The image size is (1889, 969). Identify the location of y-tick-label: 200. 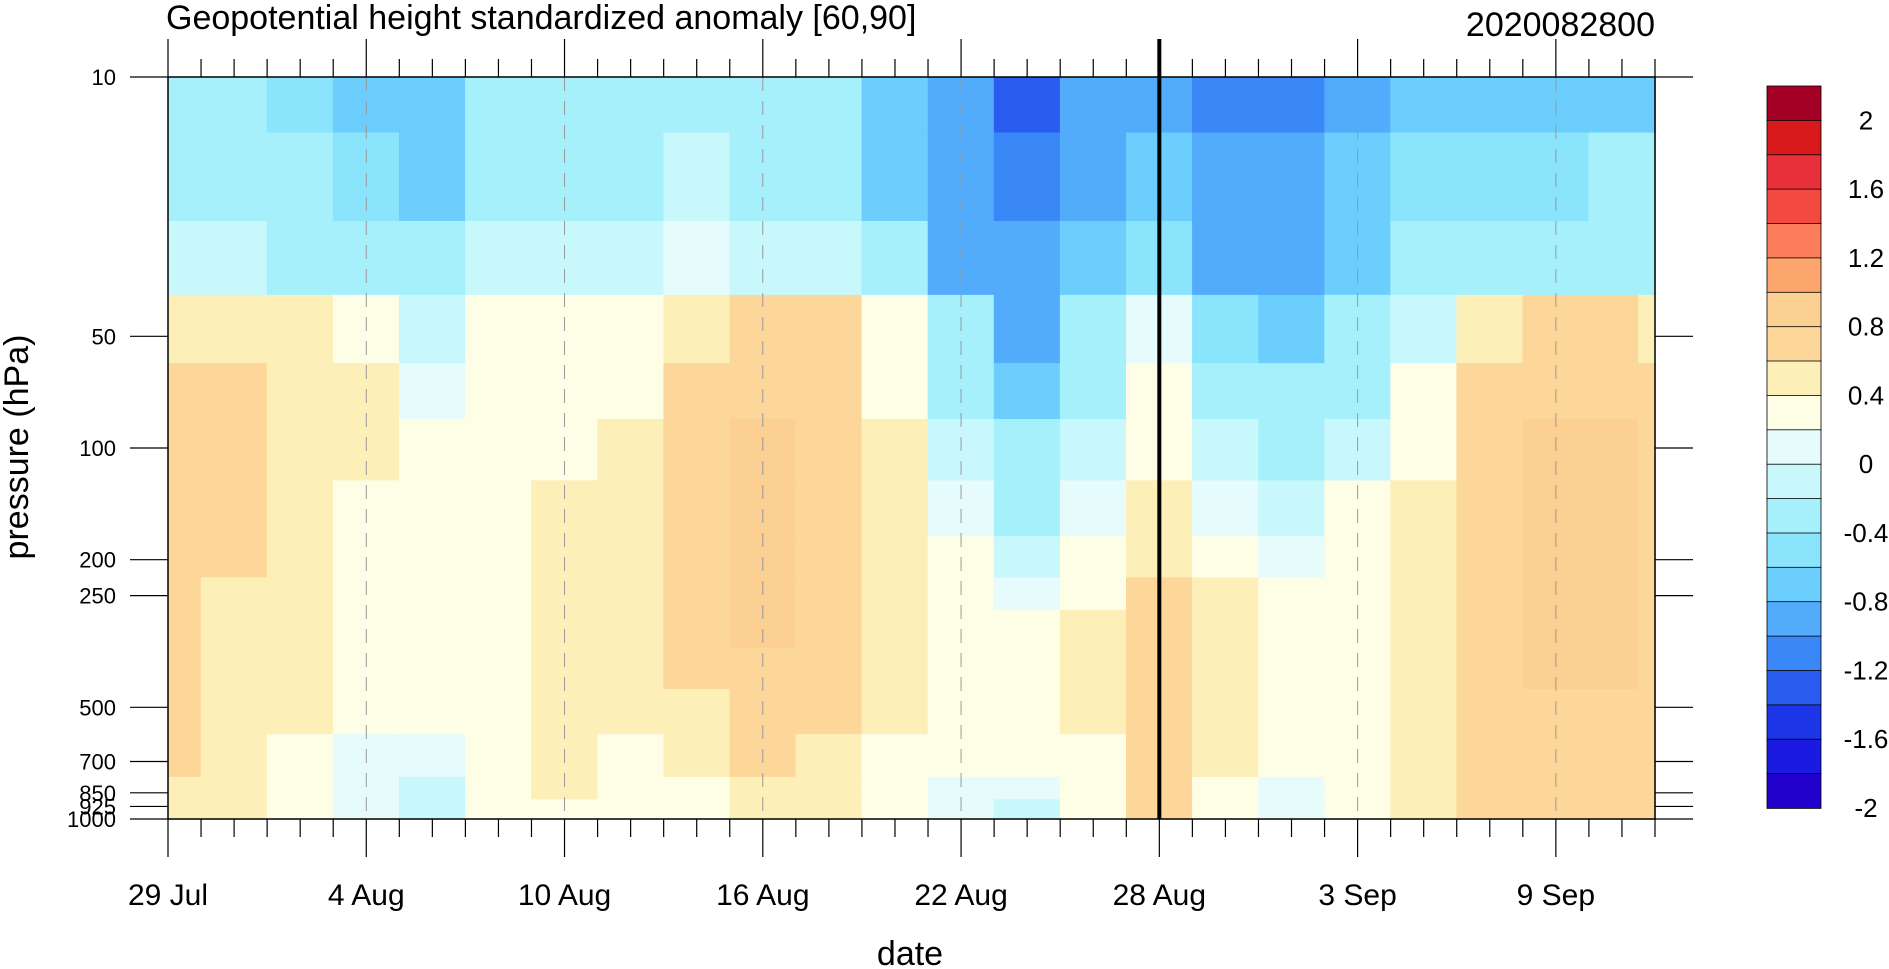
(97, 560).